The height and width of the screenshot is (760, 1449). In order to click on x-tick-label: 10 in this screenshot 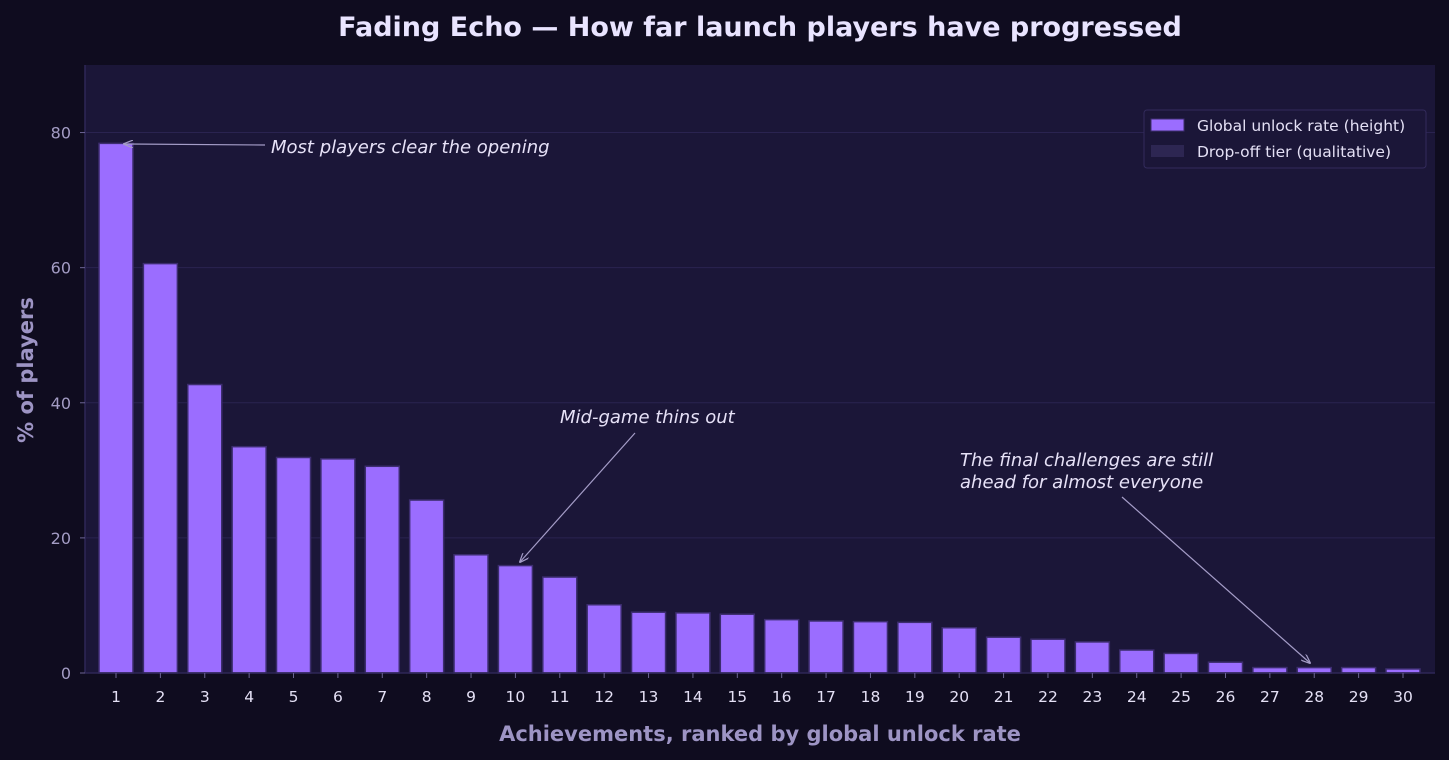, I will do `click(516, 697)`.